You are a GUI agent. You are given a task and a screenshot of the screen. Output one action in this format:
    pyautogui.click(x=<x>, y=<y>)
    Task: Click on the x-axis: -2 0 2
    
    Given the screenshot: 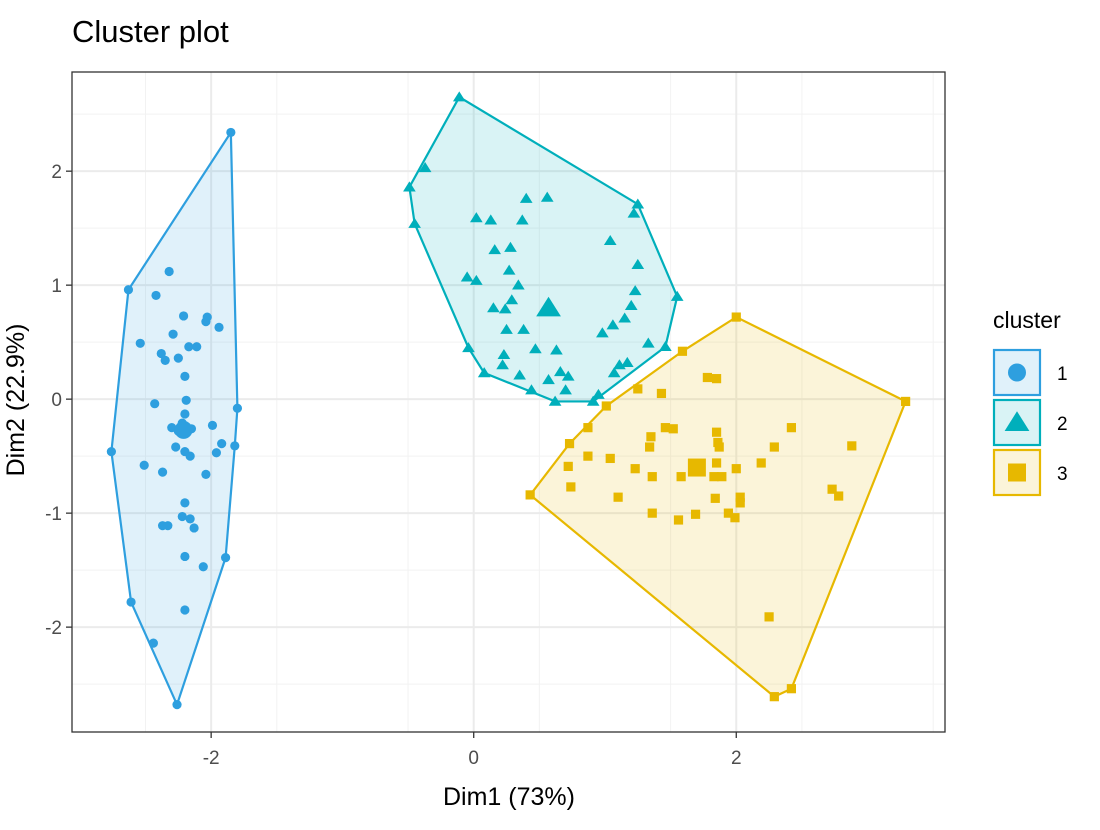 What is the action you would take?
    pyautogui.click(x=472, y=750)
    